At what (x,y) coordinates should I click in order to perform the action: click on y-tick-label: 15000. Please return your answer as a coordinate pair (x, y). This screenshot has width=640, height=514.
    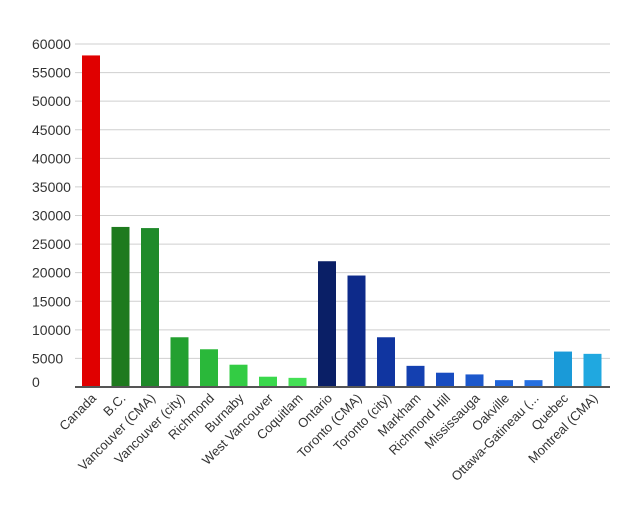
    Looking at the image, I should click on (51, 301).